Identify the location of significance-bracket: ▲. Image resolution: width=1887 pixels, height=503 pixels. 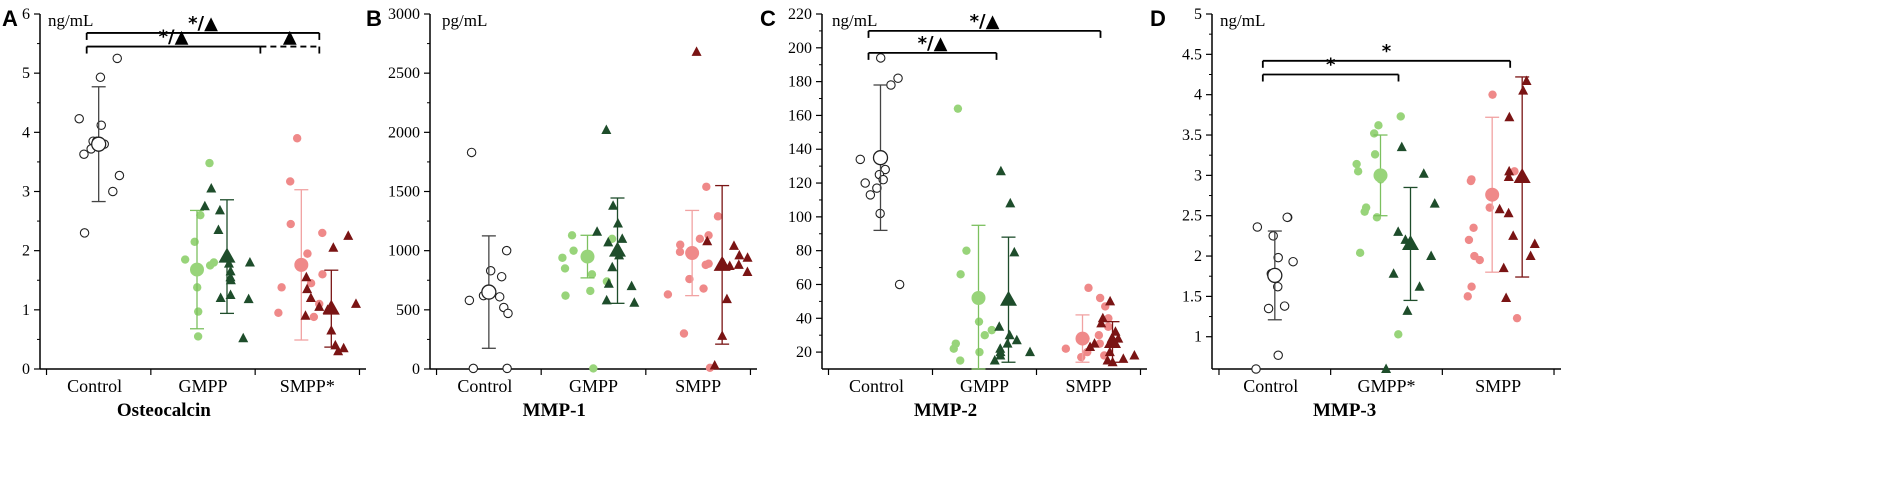
(290, 40).